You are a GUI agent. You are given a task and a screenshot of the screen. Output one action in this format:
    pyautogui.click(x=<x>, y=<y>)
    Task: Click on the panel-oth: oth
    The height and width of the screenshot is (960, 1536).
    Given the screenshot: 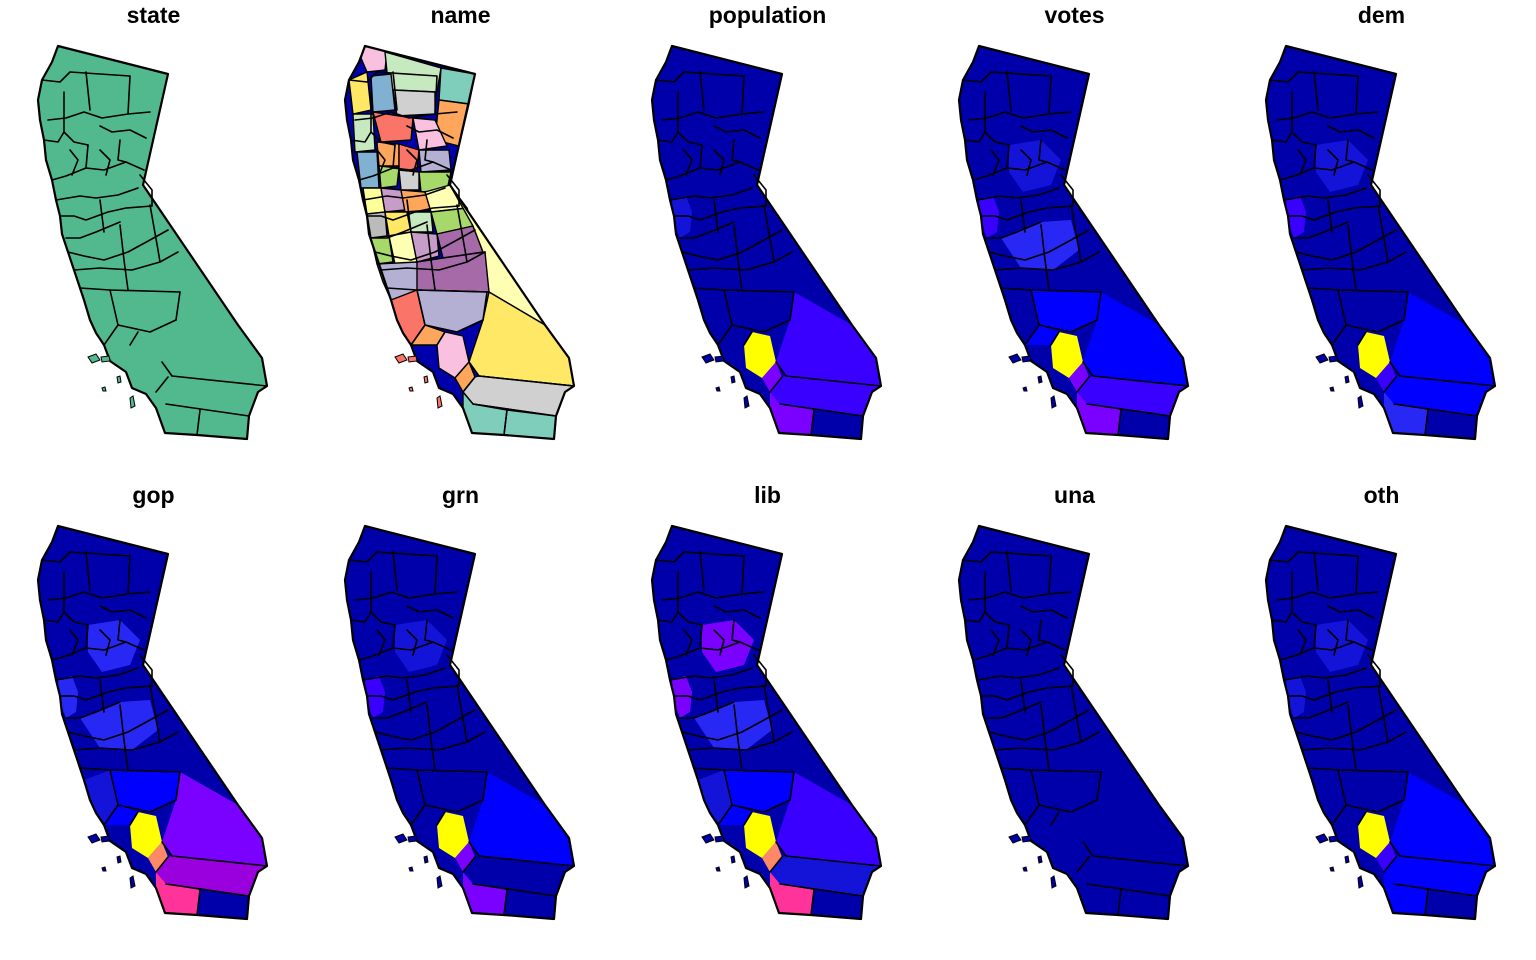 What is the action you would take?
    pyautogui.click(x=1381, y=720)
    